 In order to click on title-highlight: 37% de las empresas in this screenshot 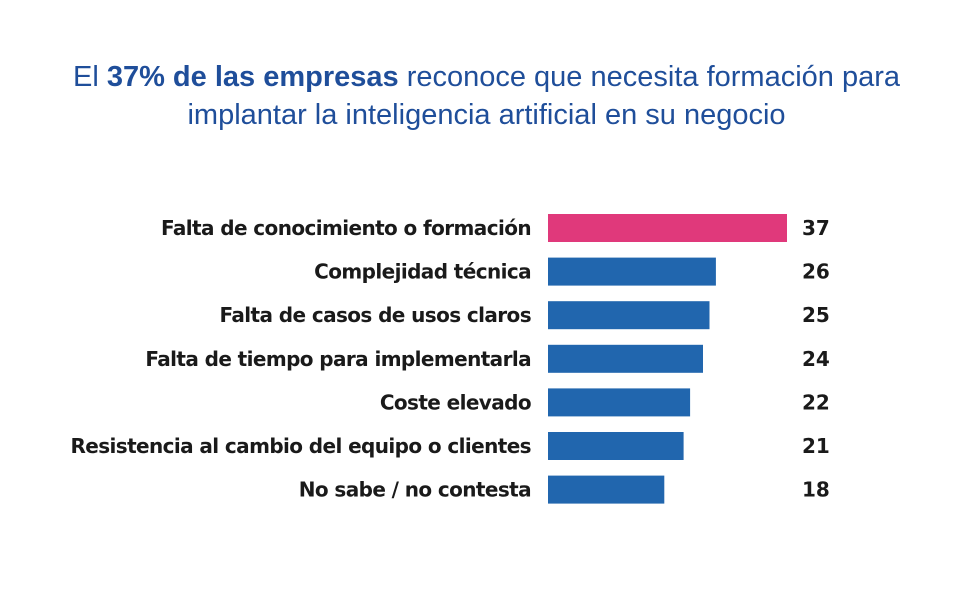, I will do `click(252, 77)`.